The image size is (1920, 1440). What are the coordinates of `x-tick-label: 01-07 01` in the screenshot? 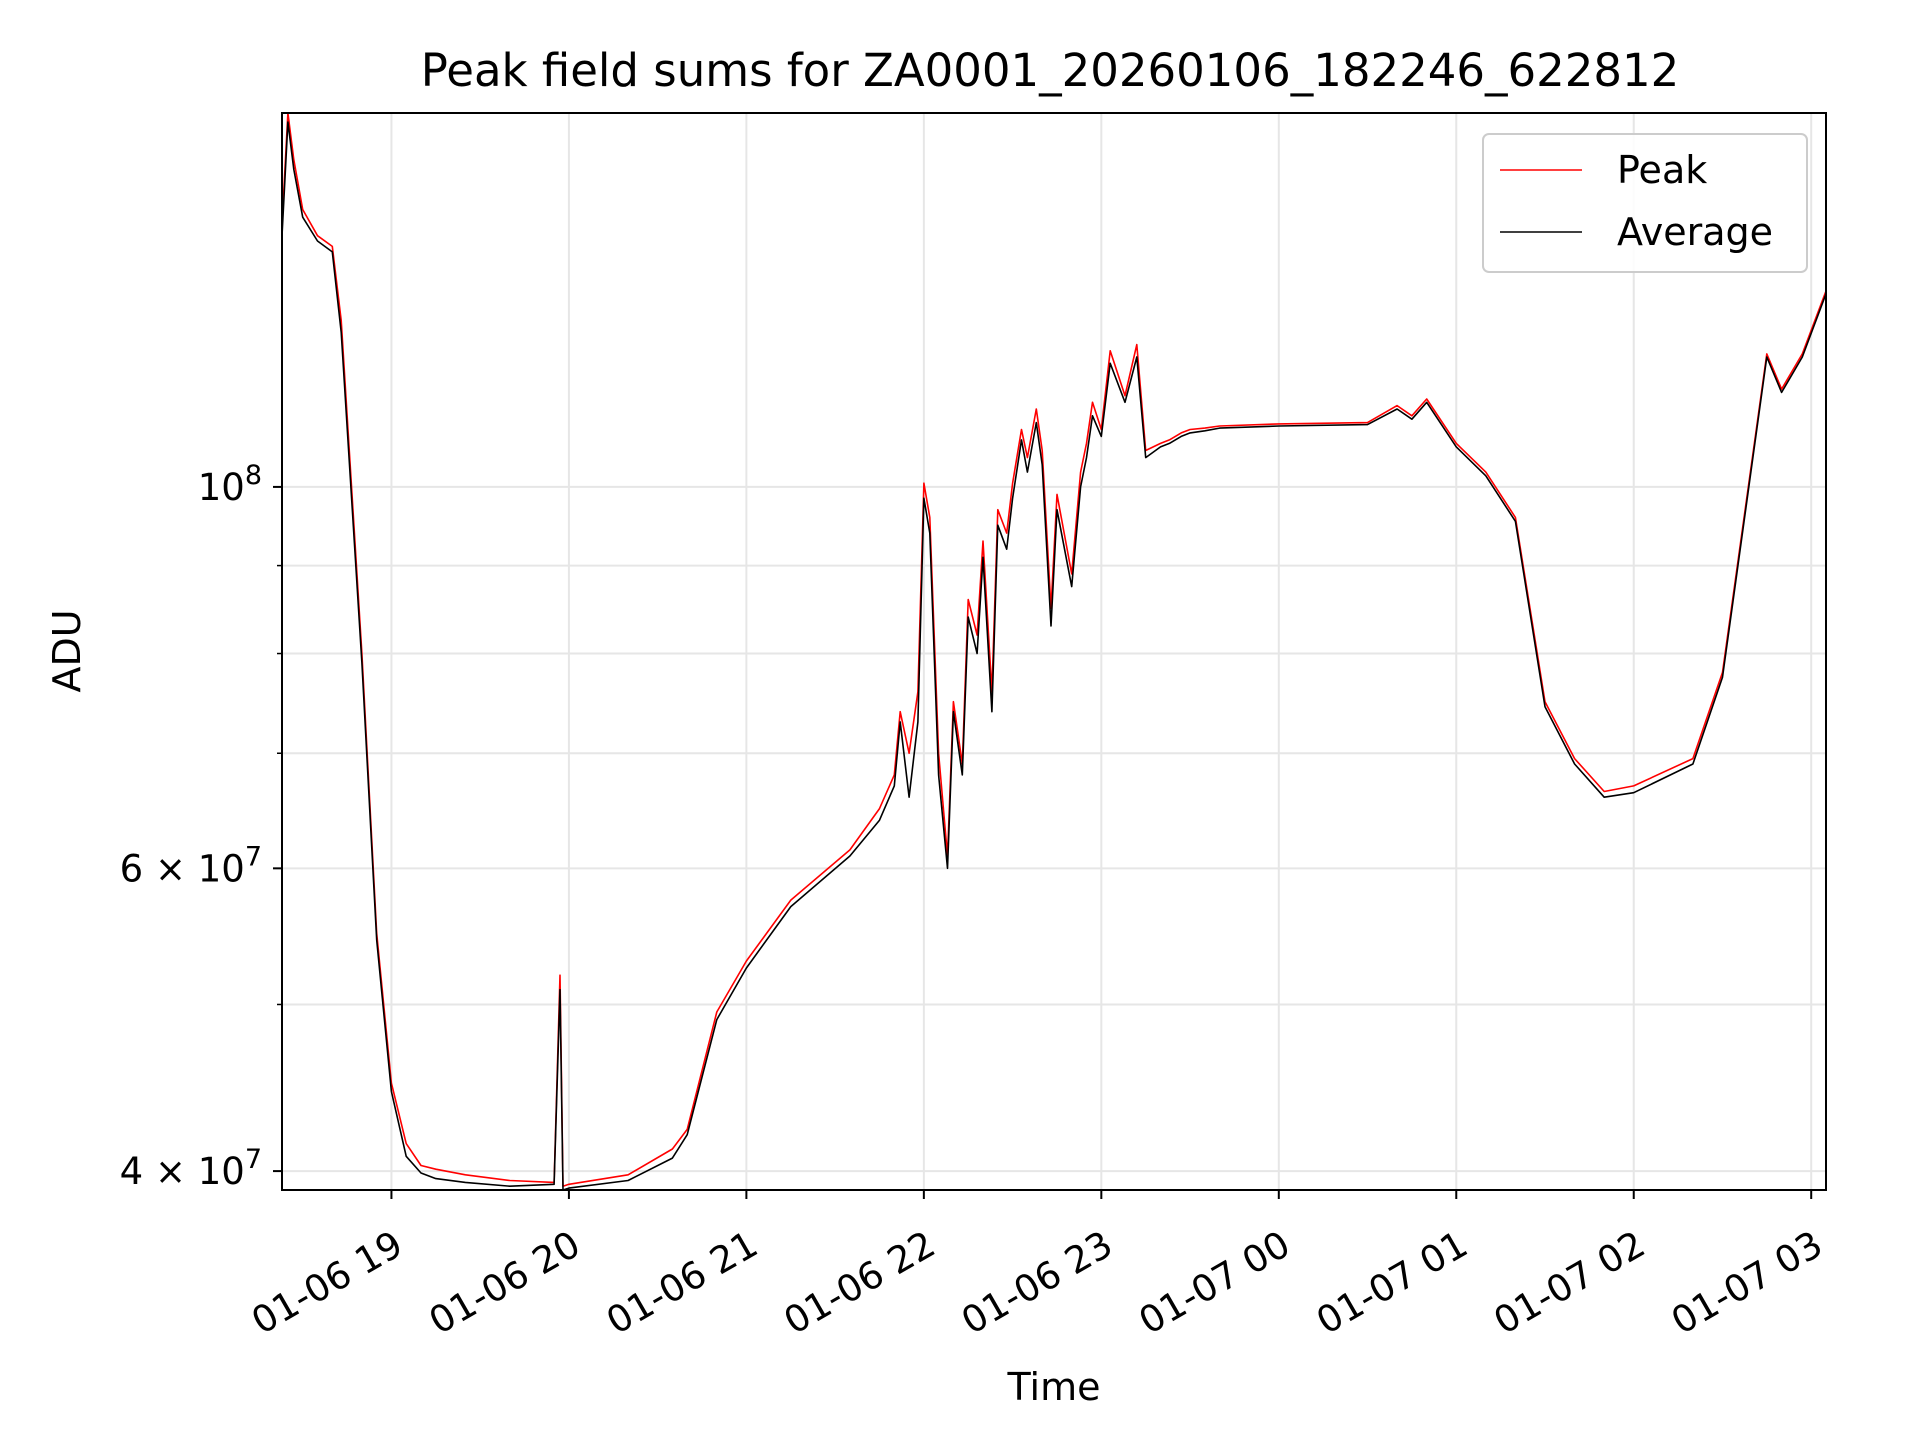 It's located at (1392, 1283).